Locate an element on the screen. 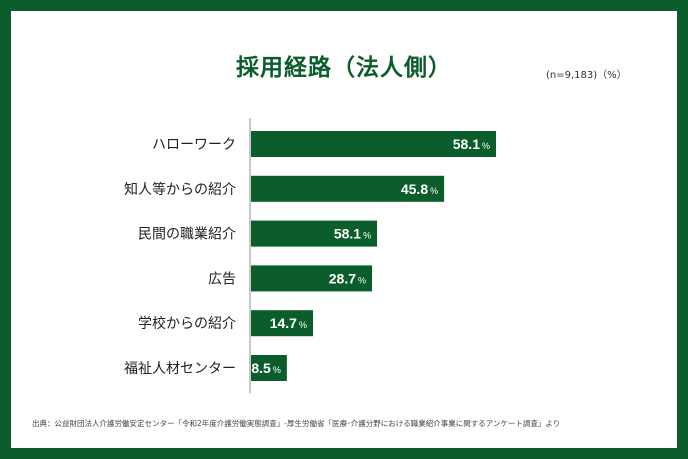  category-label: ハローワーク is located at coordinates (194, 145).